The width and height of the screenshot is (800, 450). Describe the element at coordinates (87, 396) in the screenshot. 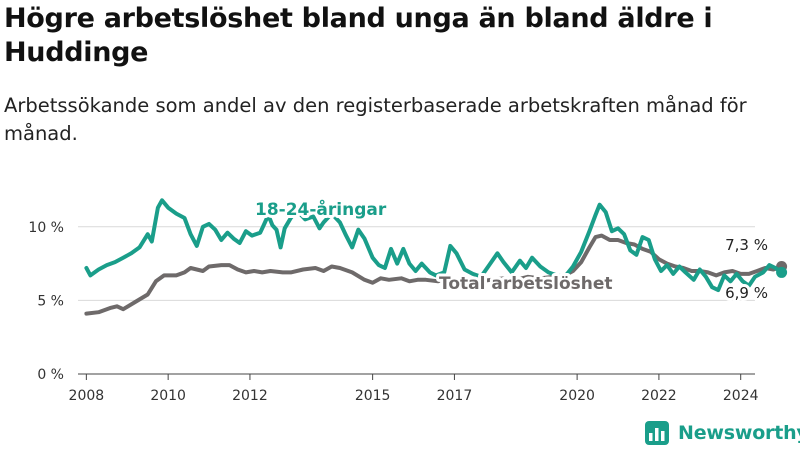

I see `x-tick-label: 2008` at that location.